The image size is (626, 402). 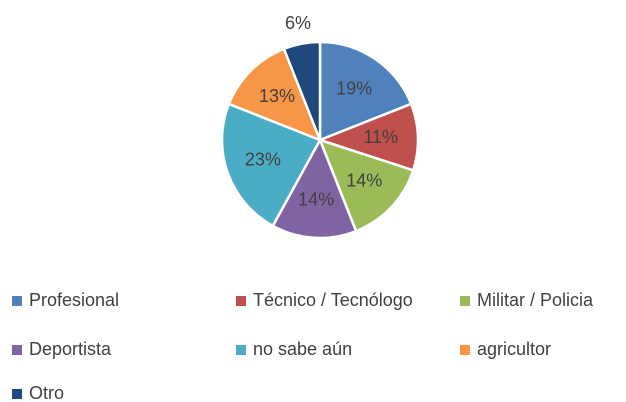 What do you see at coordinates (302, 349) in the screenshot?
I see `legend-label: no sabe aún` at bounding box center [302, 349].